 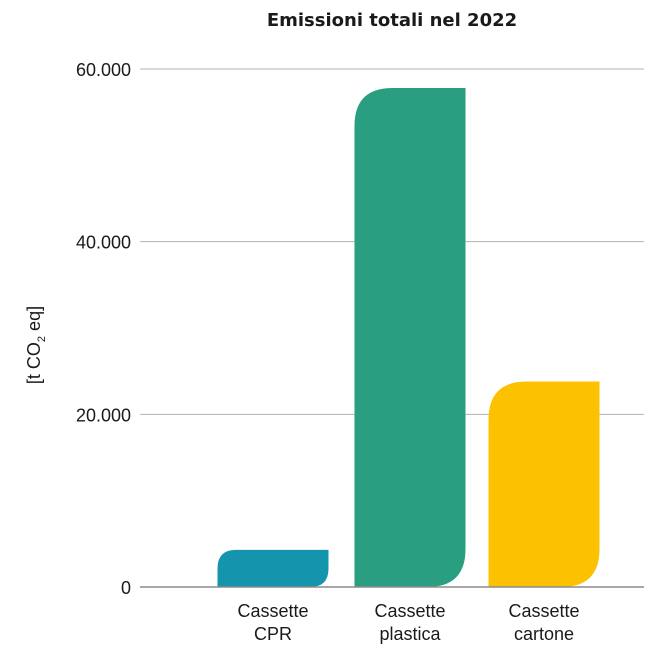 What do you see at coordinates (103, 415) in the screenshot?
I see `y-tick-label: 20.000` at bounding box center [103, 415].